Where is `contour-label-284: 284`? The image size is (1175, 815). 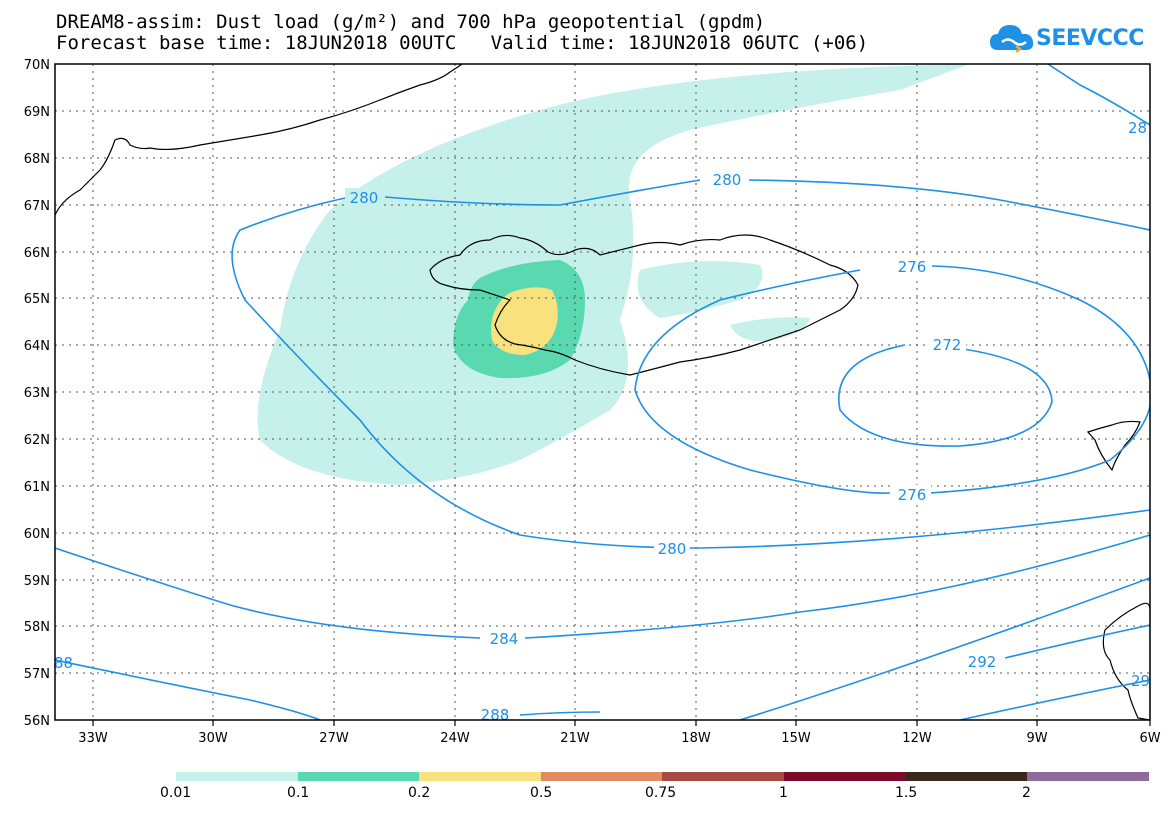 contour-label-284: 284 is located at coordinates (504, 639).